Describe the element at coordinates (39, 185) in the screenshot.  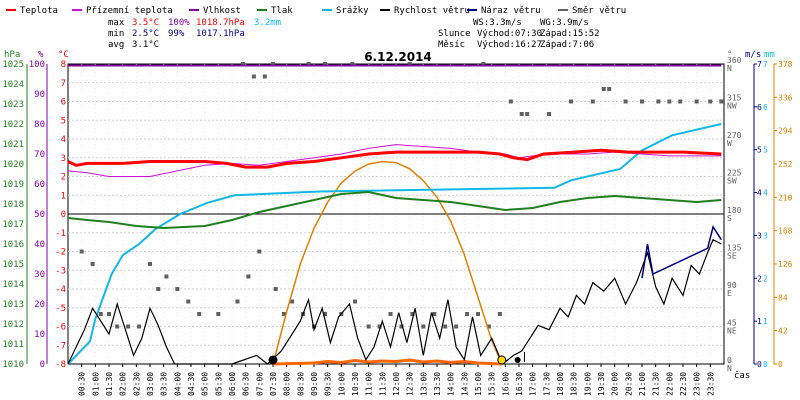
I see `humidity-tick: 60` at that location.